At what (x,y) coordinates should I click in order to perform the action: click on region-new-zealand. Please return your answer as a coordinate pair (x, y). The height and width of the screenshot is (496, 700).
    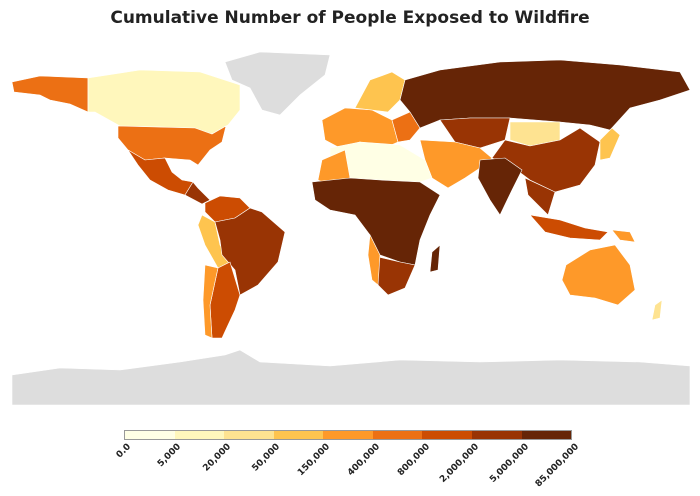
    Looking at the image, I should click on (657, 310).